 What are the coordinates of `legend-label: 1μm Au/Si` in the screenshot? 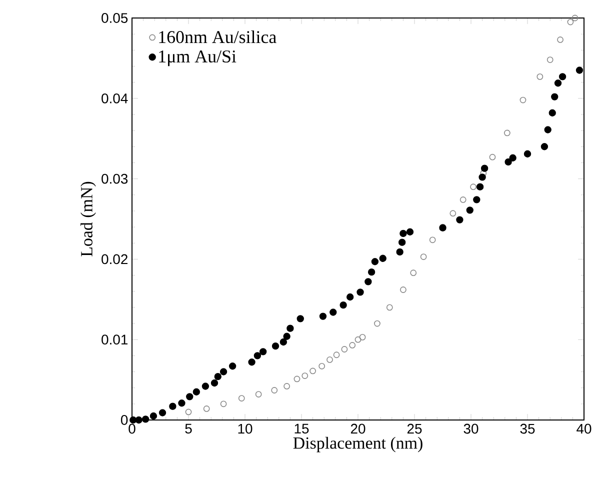 It's located at (197, 58).